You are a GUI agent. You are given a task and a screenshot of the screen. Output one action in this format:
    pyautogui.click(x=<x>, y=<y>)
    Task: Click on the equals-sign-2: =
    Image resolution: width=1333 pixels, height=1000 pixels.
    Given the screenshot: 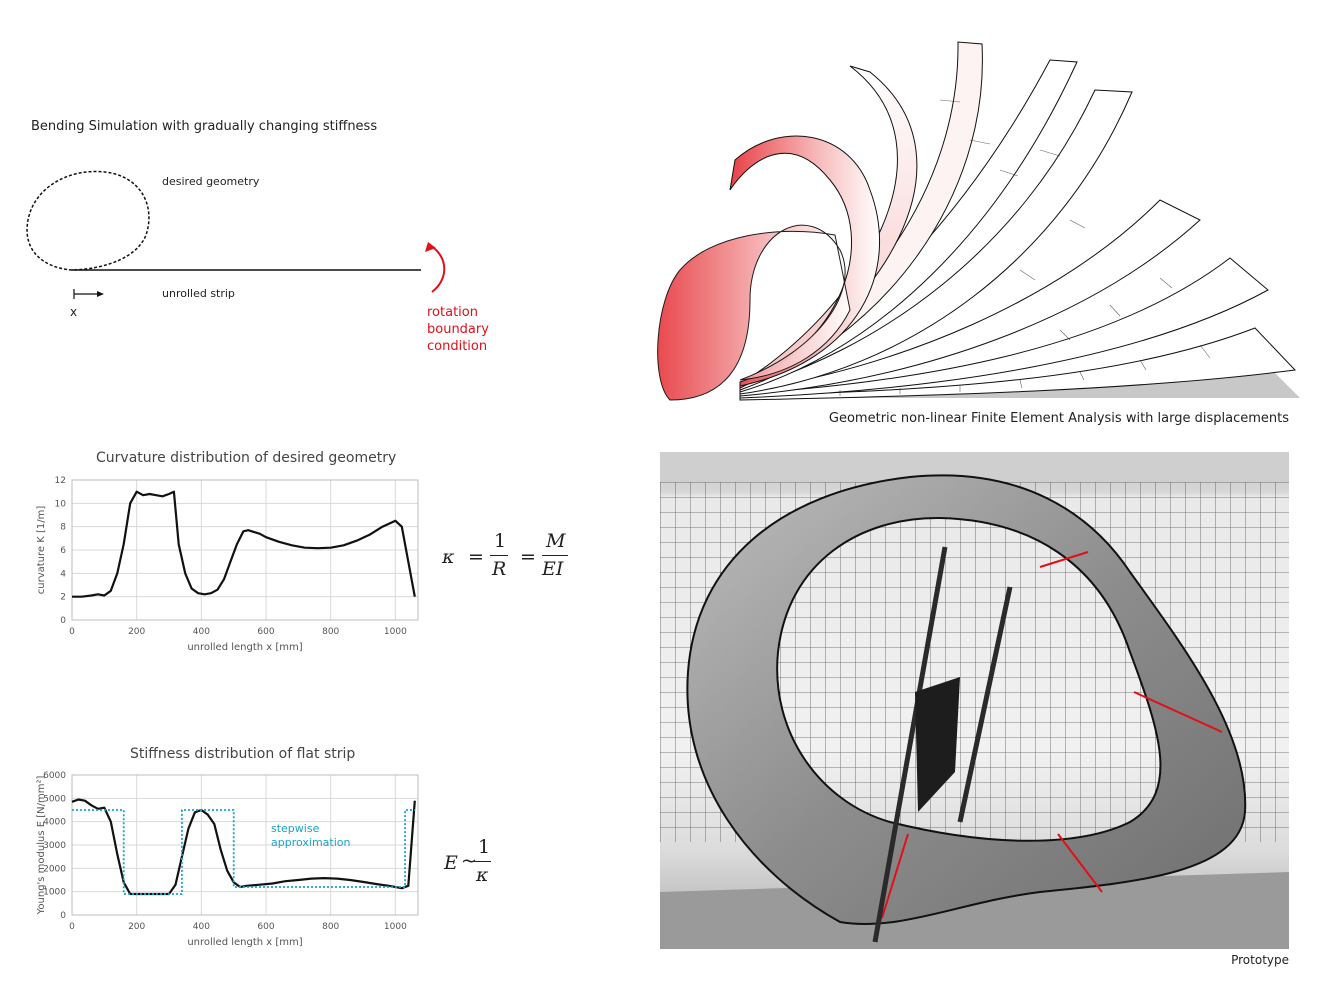 What is the action you would take?
    pyautogui.click(x=528, y=557)
    